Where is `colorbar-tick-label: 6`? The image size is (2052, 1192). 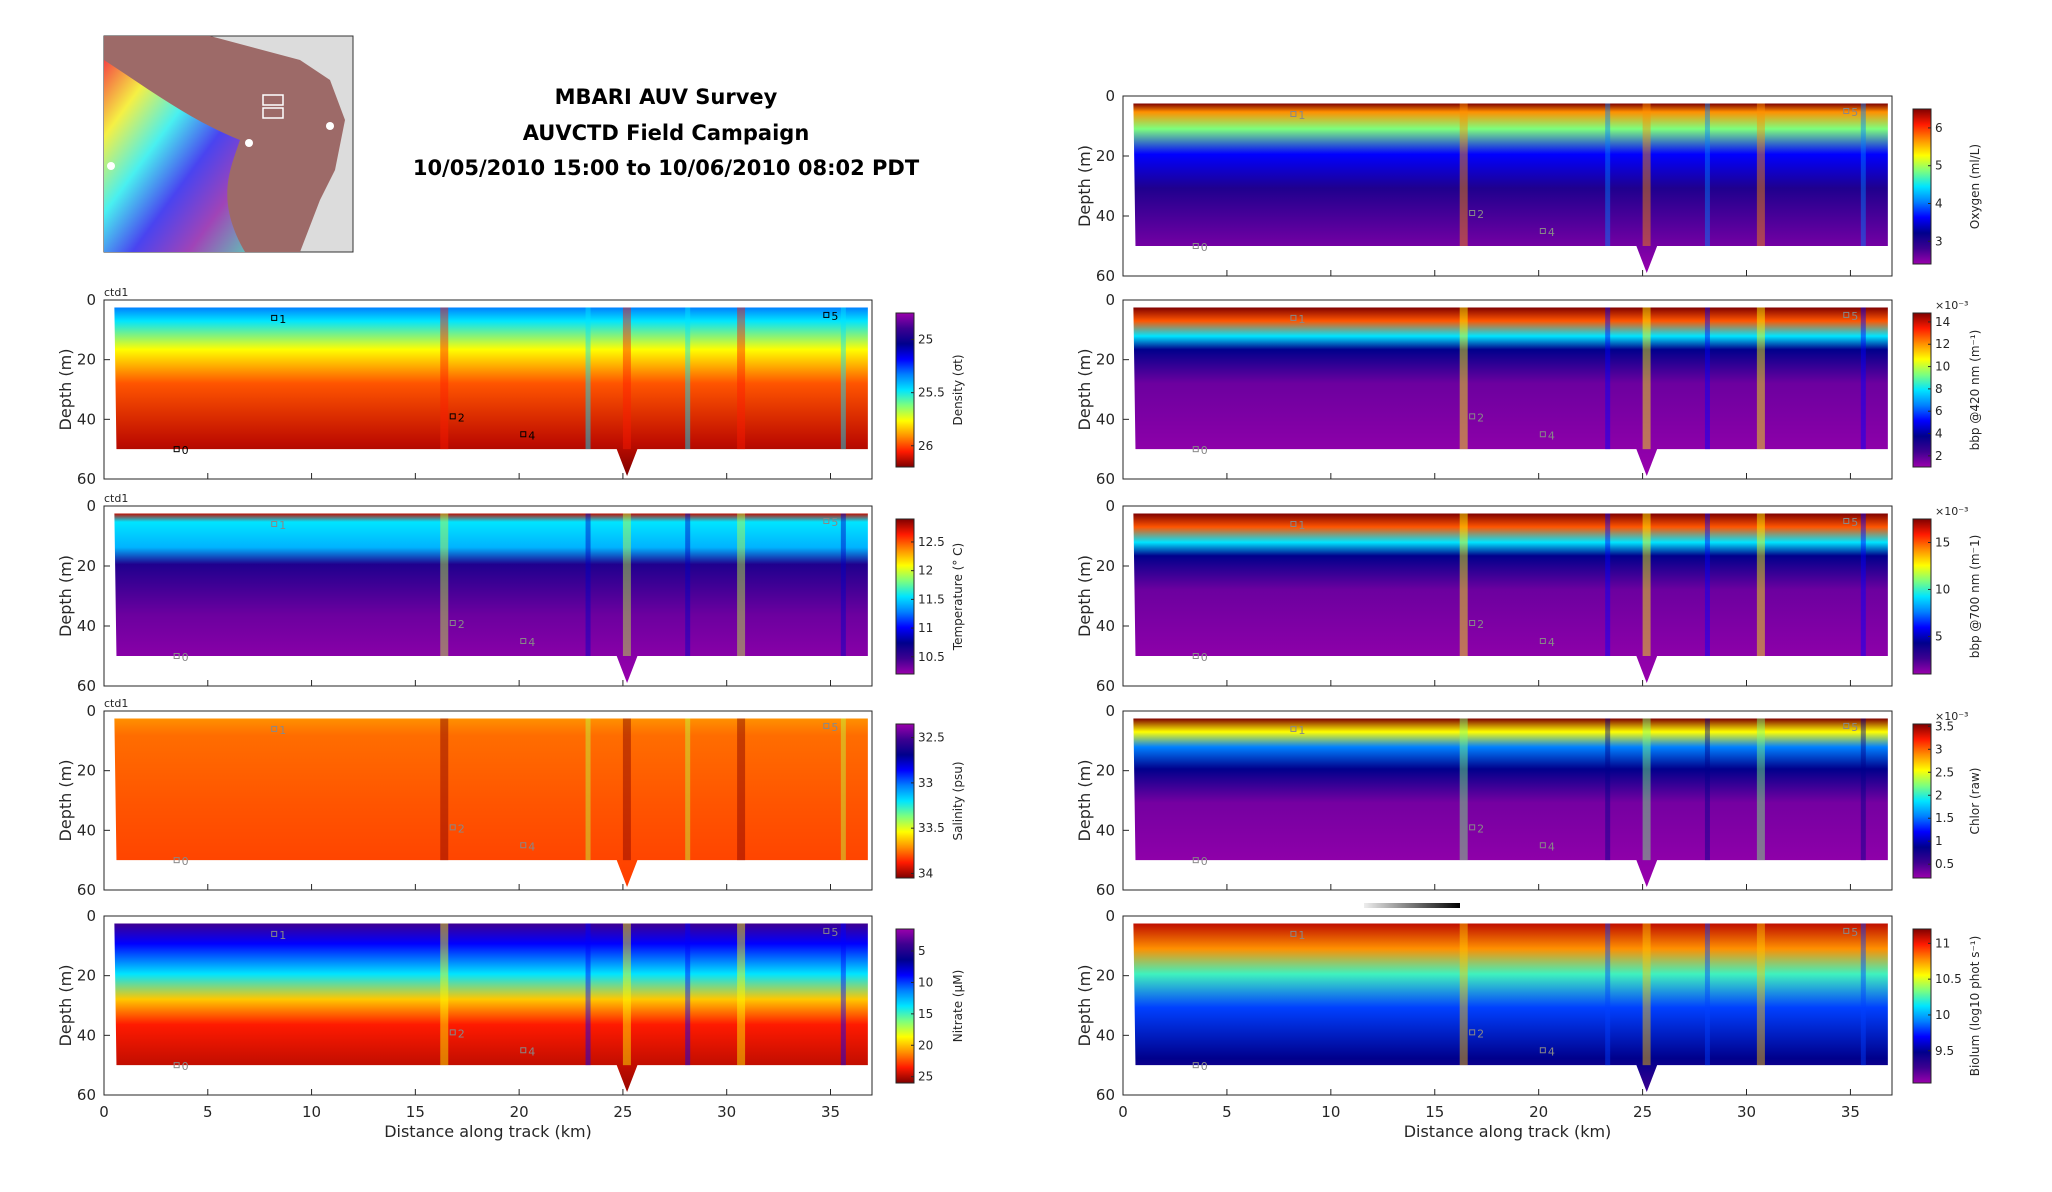 colorbar-tick-label: 6 is located at coordinates (1939, 411).